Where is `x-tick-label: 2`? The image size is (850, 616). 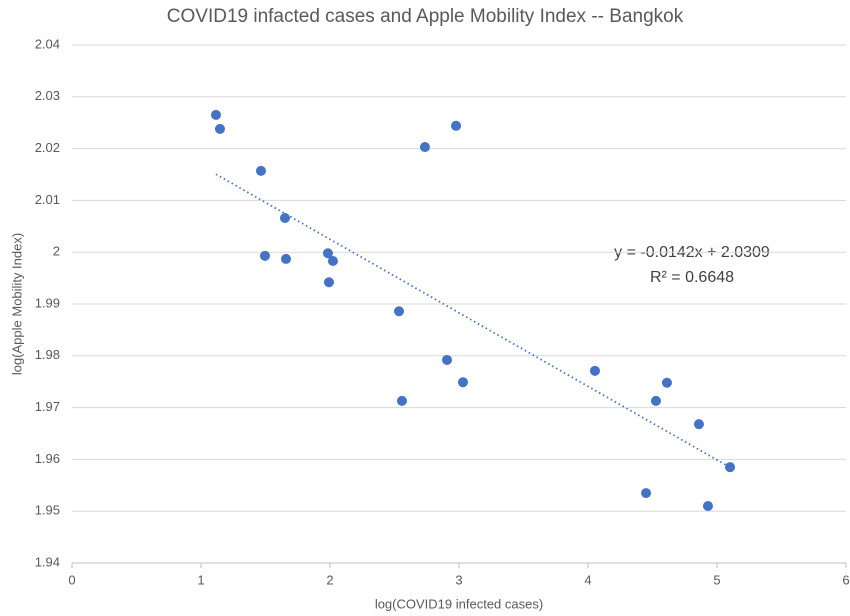 x-tick-label: 2 is located at coordinates (329, 579).